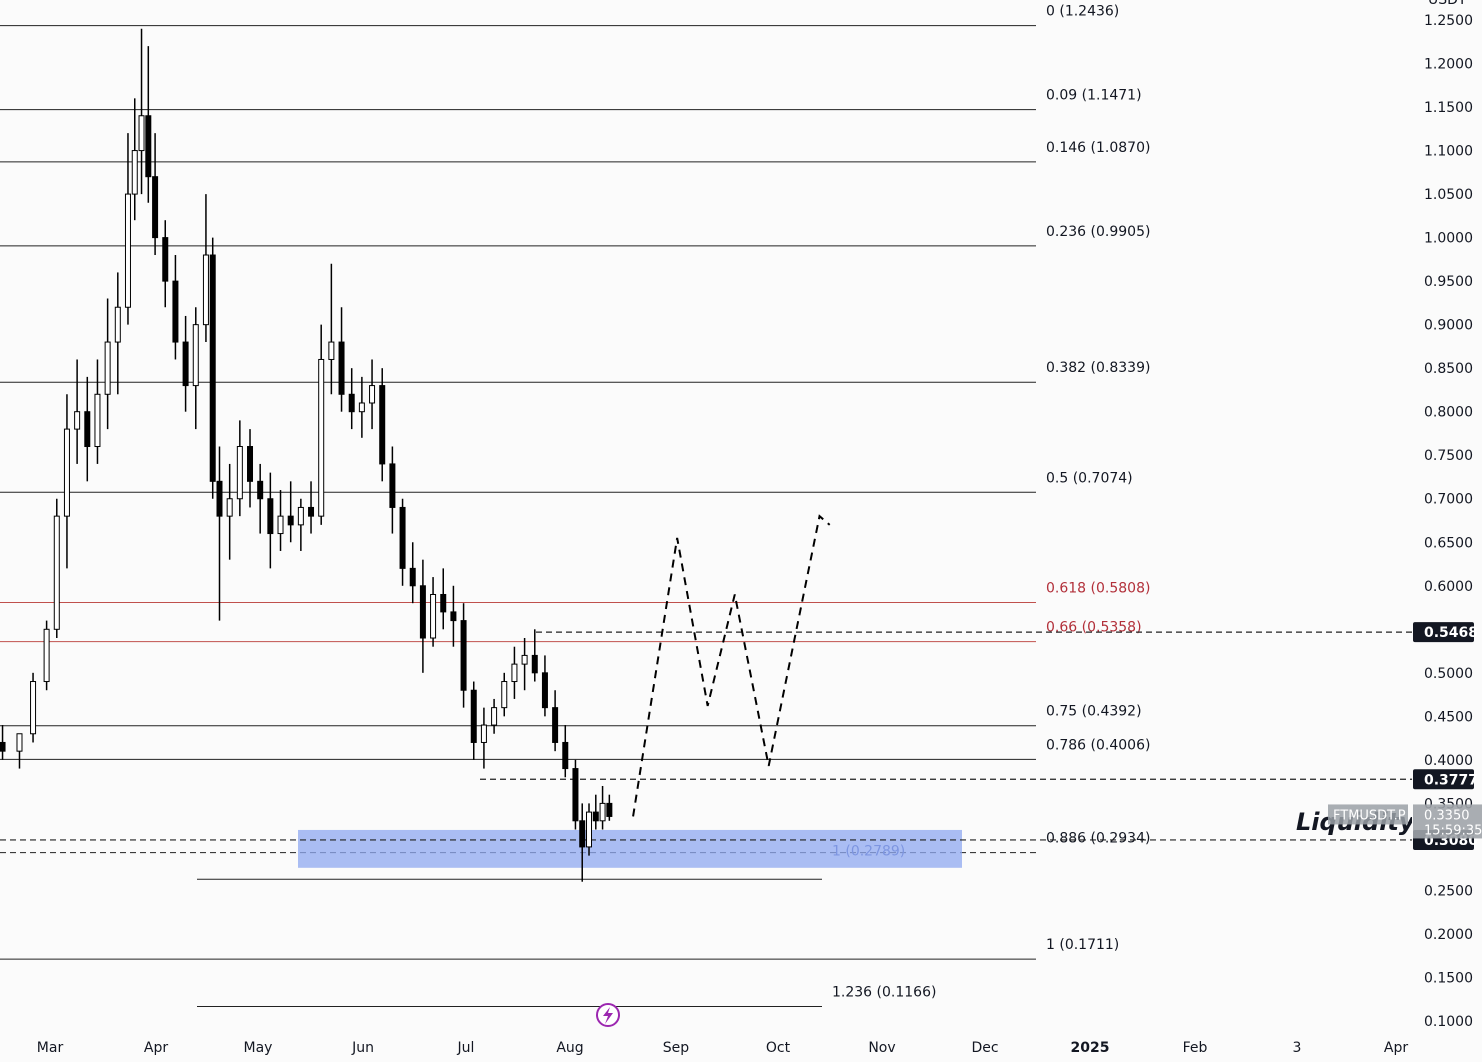  Describe the element at coordinates (1082, 12) in the screenshot. I see `fib-label-0: 0 (1.2436)` at that location.